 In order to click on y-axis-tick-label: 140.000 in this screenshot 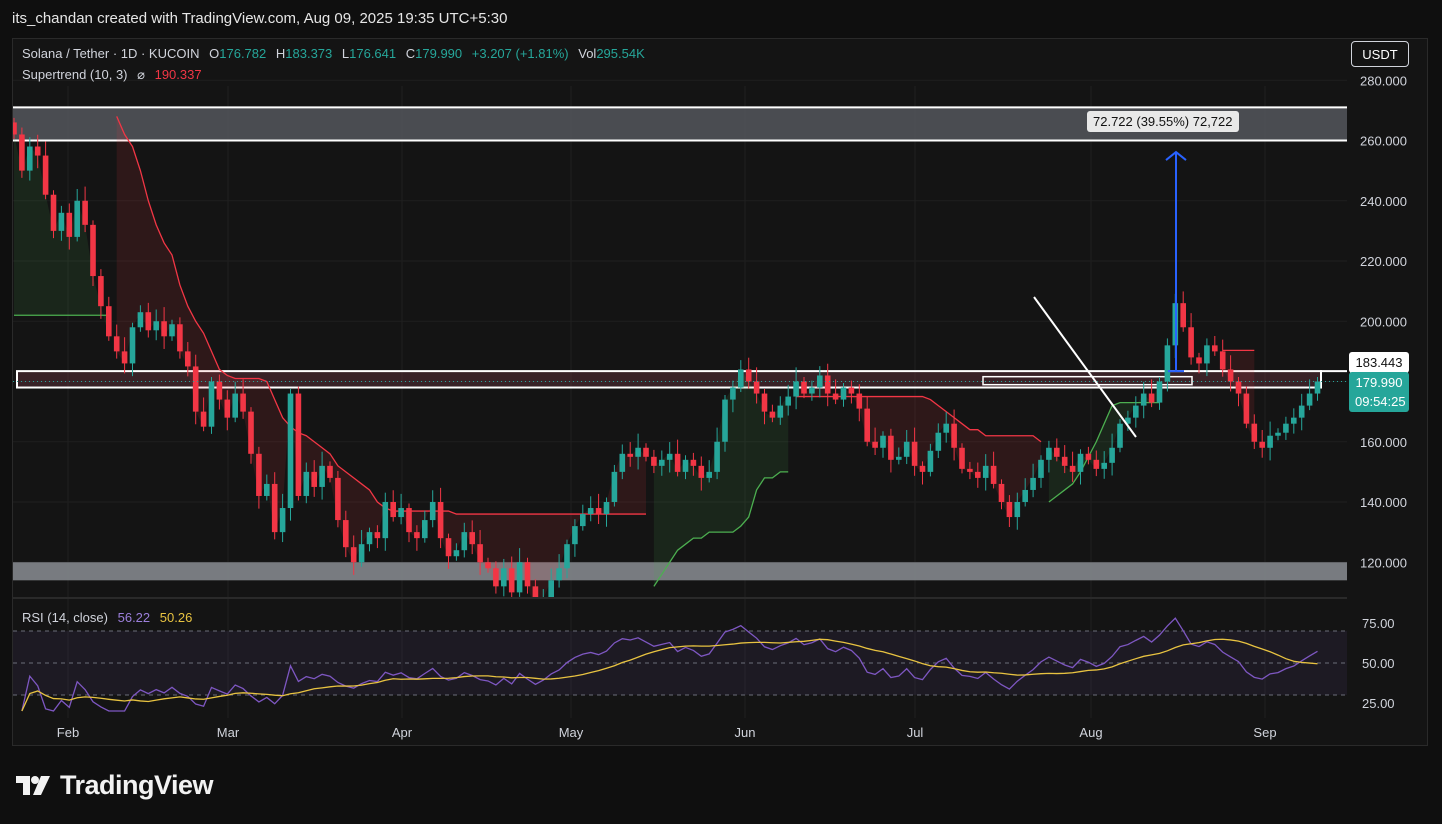, I will do `click(1383, 502)`.